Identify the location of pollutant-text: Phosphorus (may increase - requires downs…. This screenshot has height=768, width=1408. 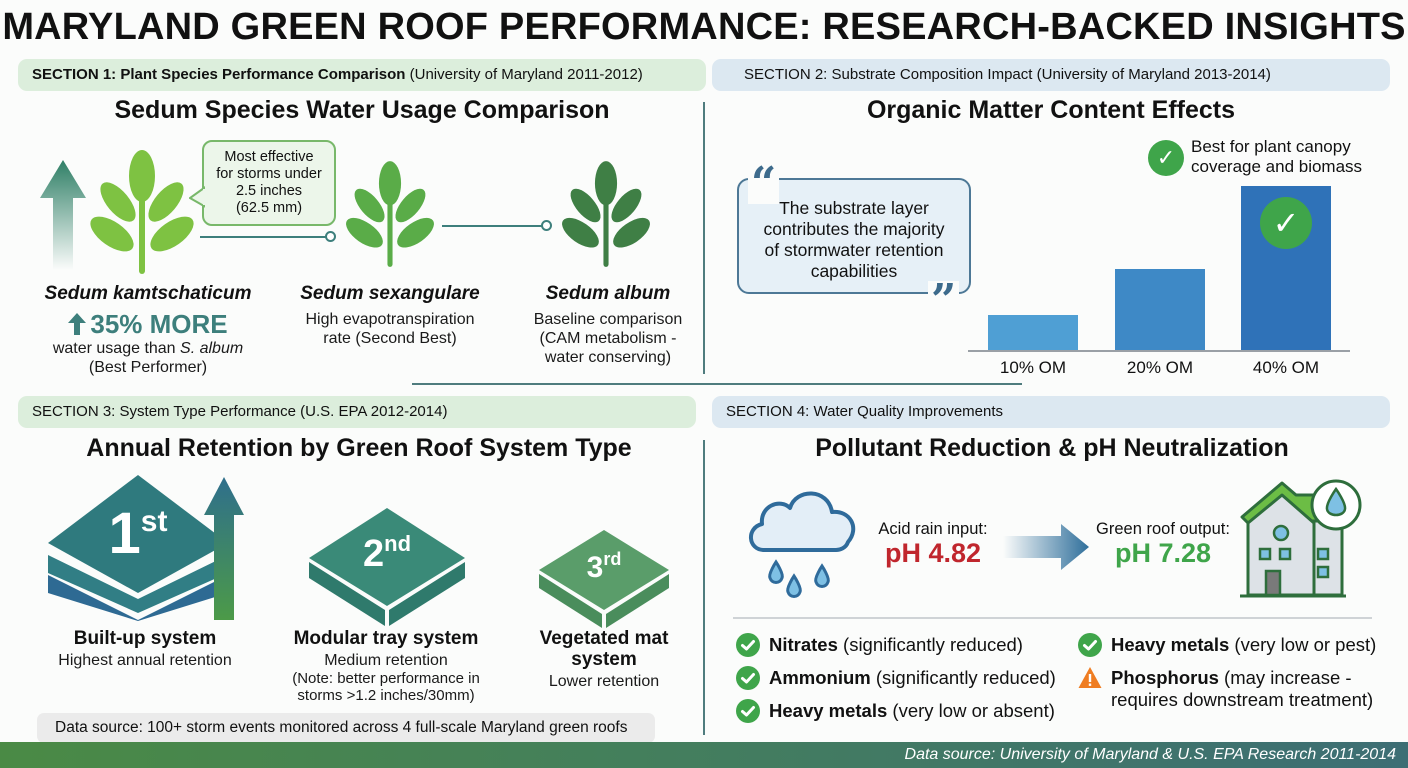
(1242, 689).